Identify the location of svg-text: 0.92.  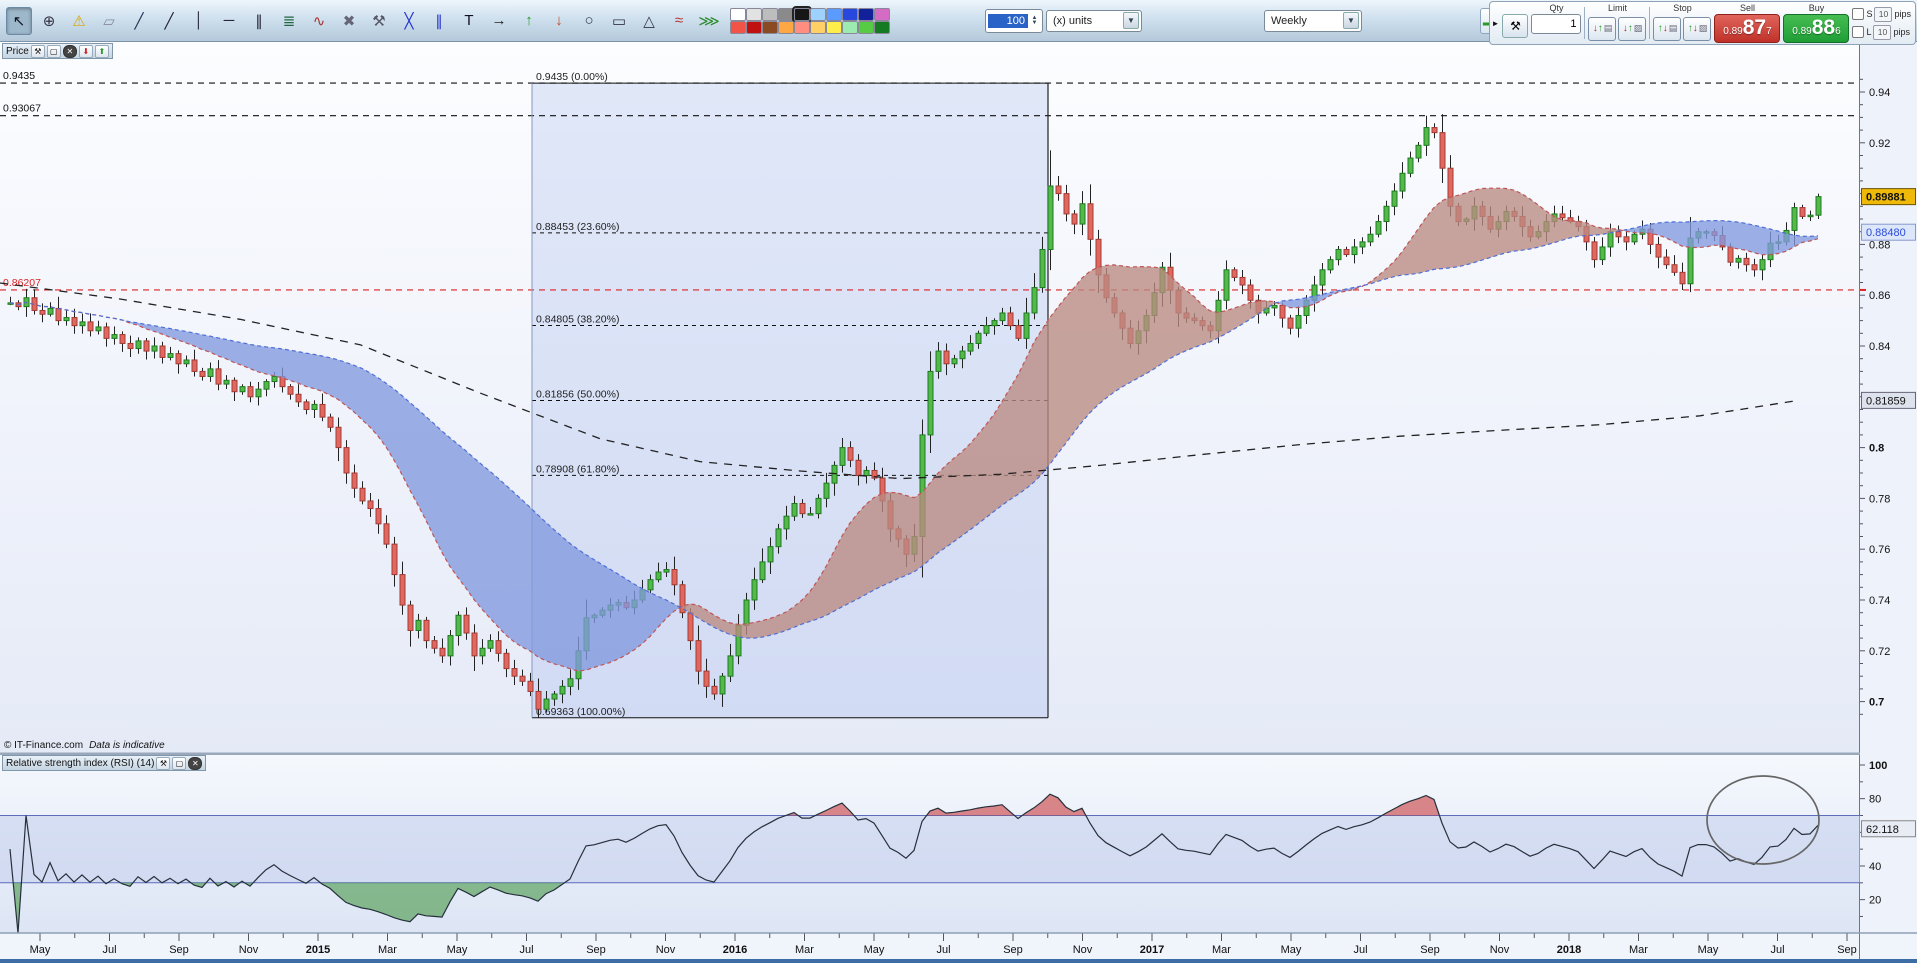
(1879, 144).